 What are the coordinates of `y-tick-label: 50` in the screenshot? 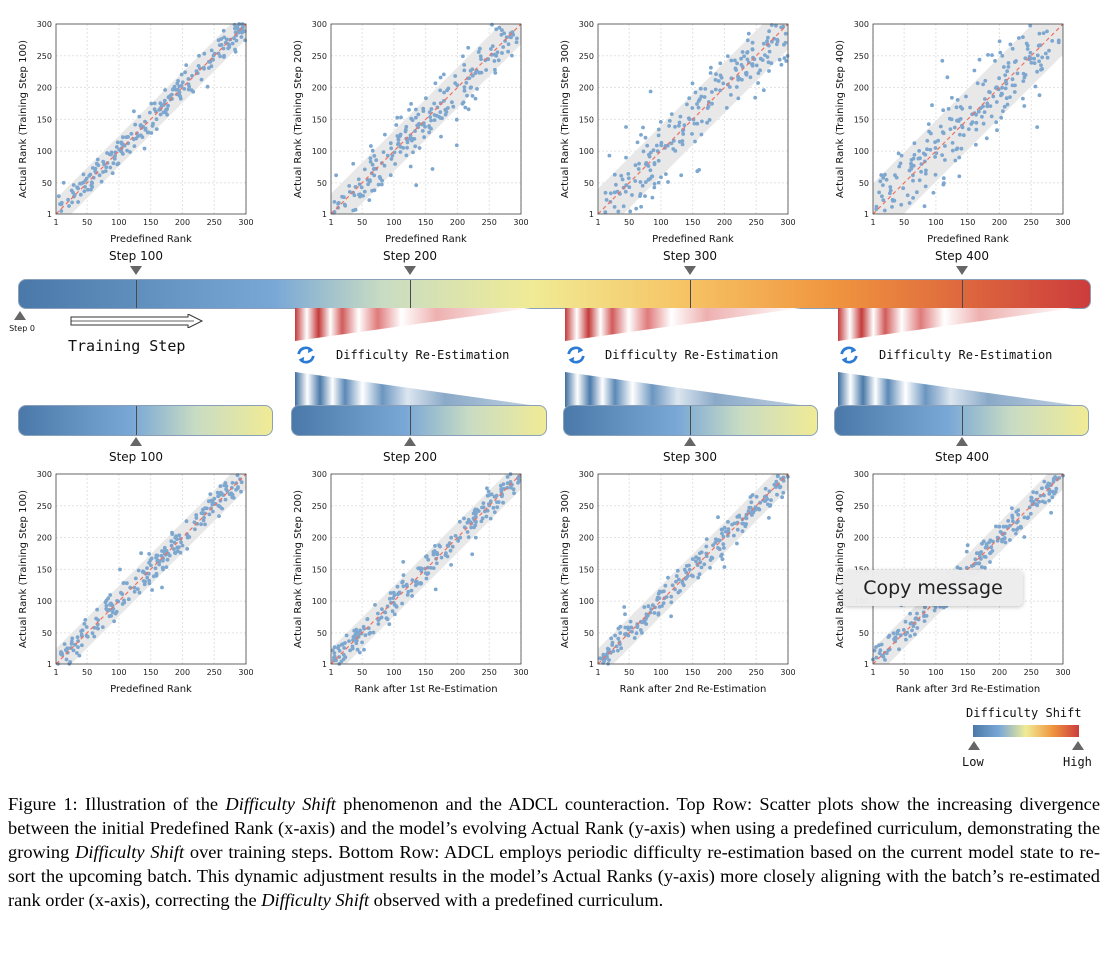 It's located at (322, 633).